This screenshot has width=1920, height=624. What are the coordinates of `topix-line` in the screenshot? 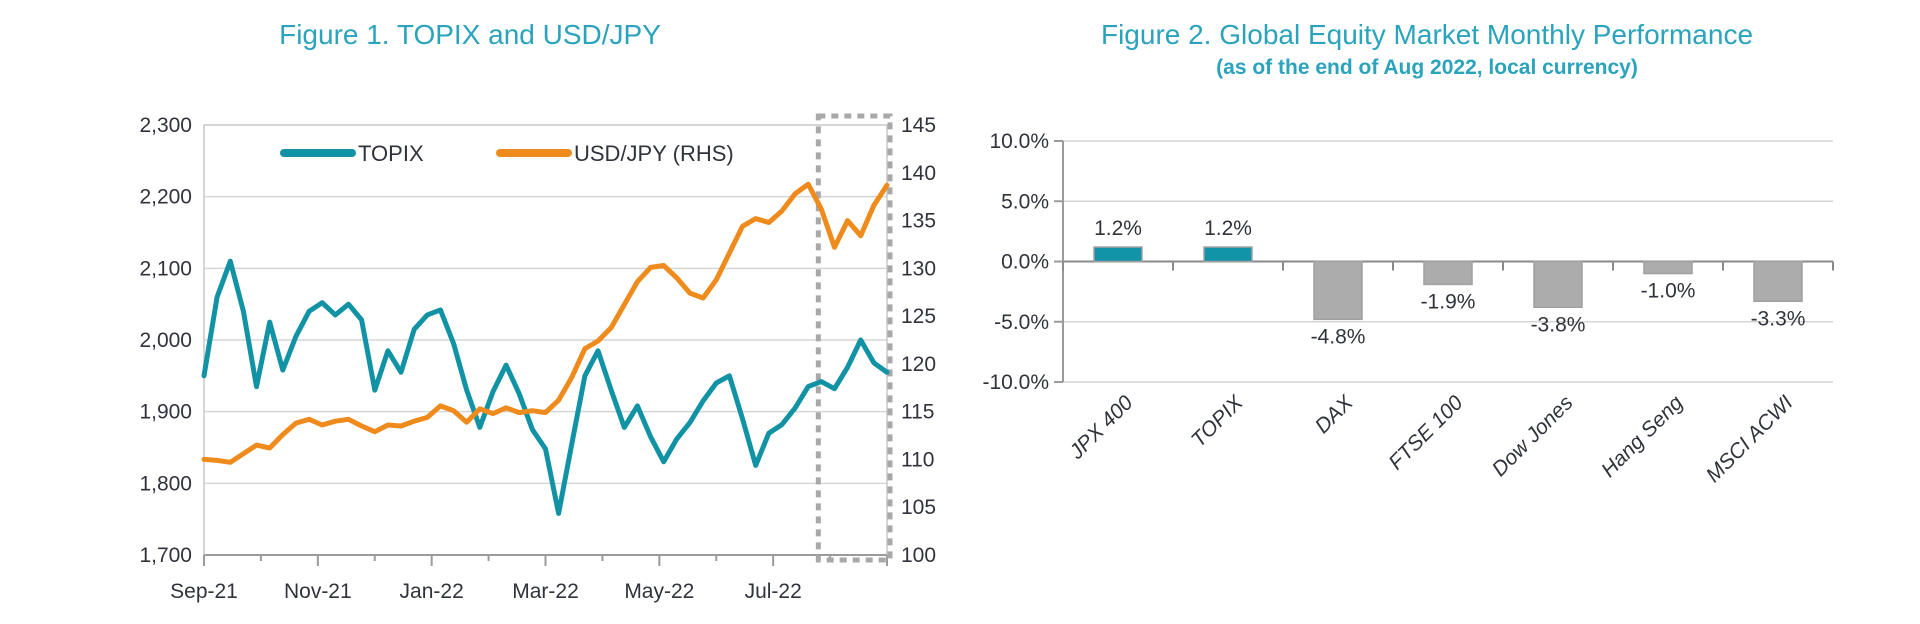 It's located at (545, 387).